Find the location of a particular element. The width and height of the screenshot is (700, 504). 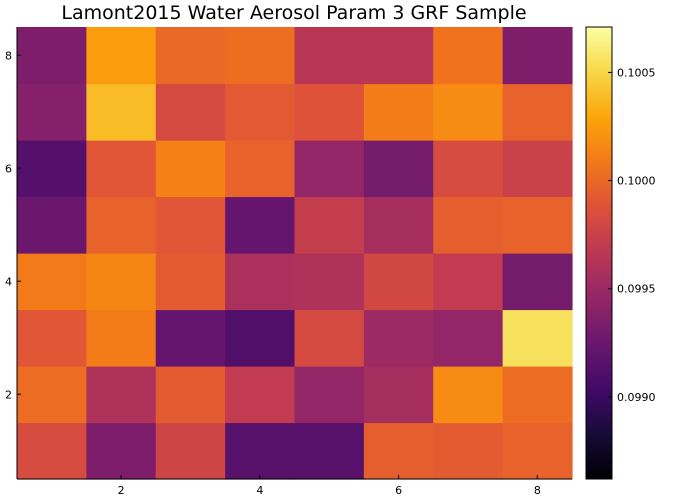

colorbar-tick-label: 0.1005 is located at coordinates (636, 72).